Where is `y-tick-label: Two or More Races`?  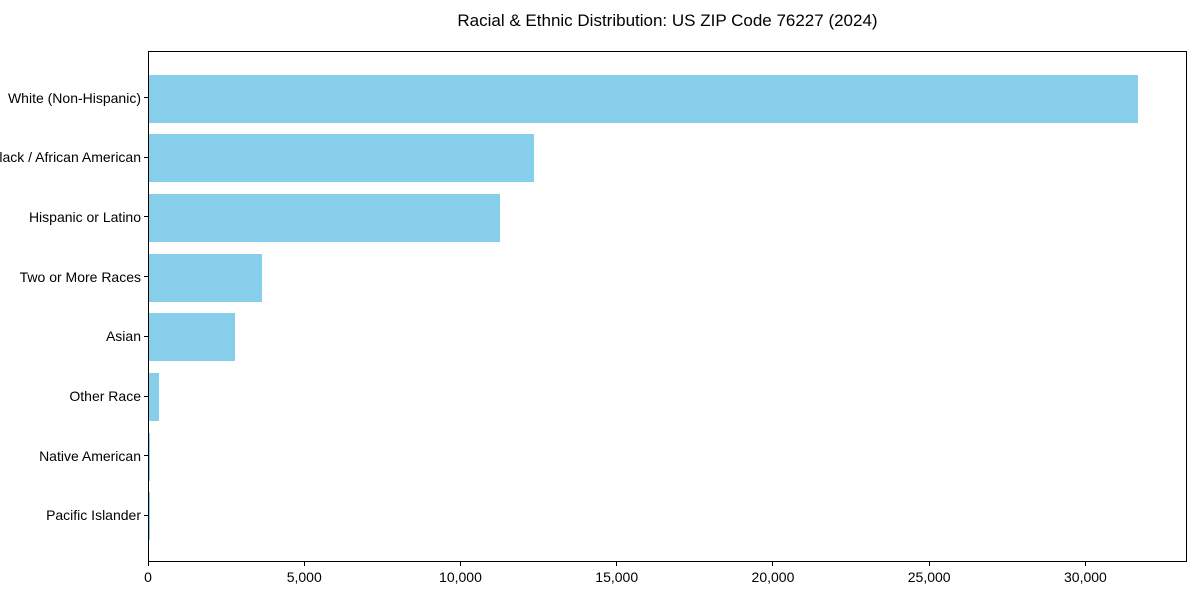
y-tick-label: Two or More Races is located at coordinates (80, 276).